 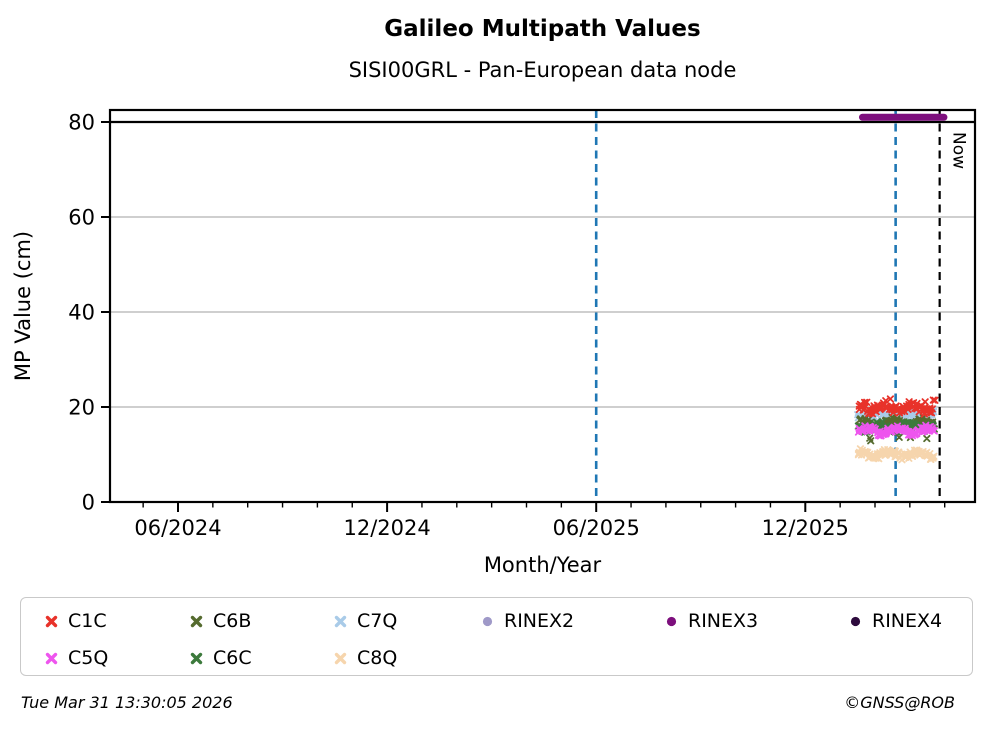 I want to click on x-tick-label: 06/2024, so click(x=177, y=528).